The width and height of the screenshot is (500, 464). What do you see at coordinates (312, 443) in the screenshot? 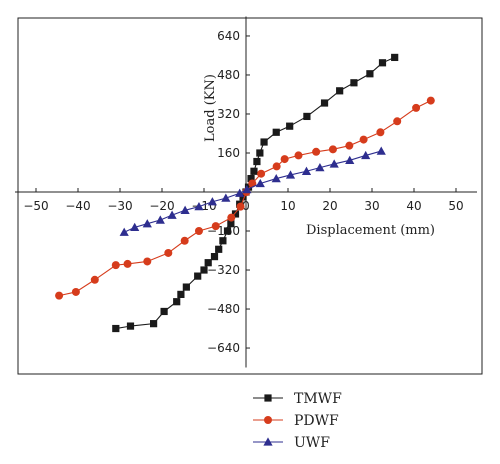
I see `legend-label-uwf: UWF` at bounding box center [312, 443].